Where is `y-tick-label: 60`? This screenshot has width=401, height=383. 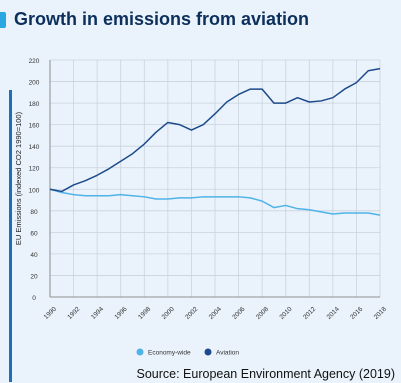
y-tick-label: 60 is located at coordinates (34, 233).